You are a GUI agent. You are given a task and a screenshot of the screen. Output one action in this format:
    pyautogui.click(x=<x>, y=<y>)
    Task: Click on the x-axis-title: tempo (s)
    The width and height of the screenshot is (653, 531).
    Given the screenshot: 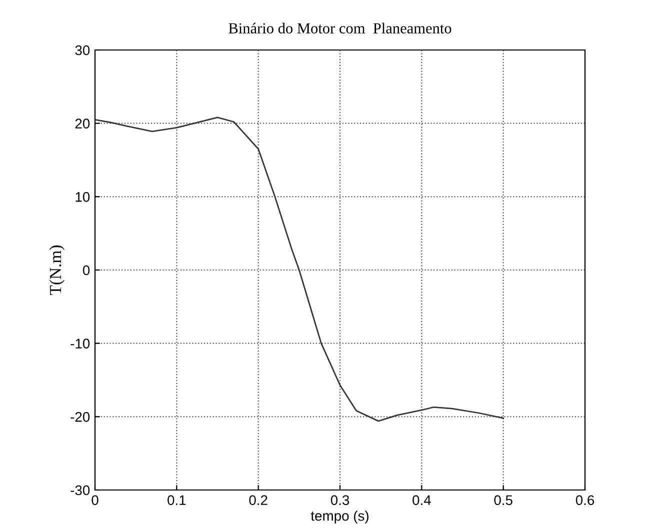 What is the action you would take?
    pyautogui.click(x=339, y=517)
    